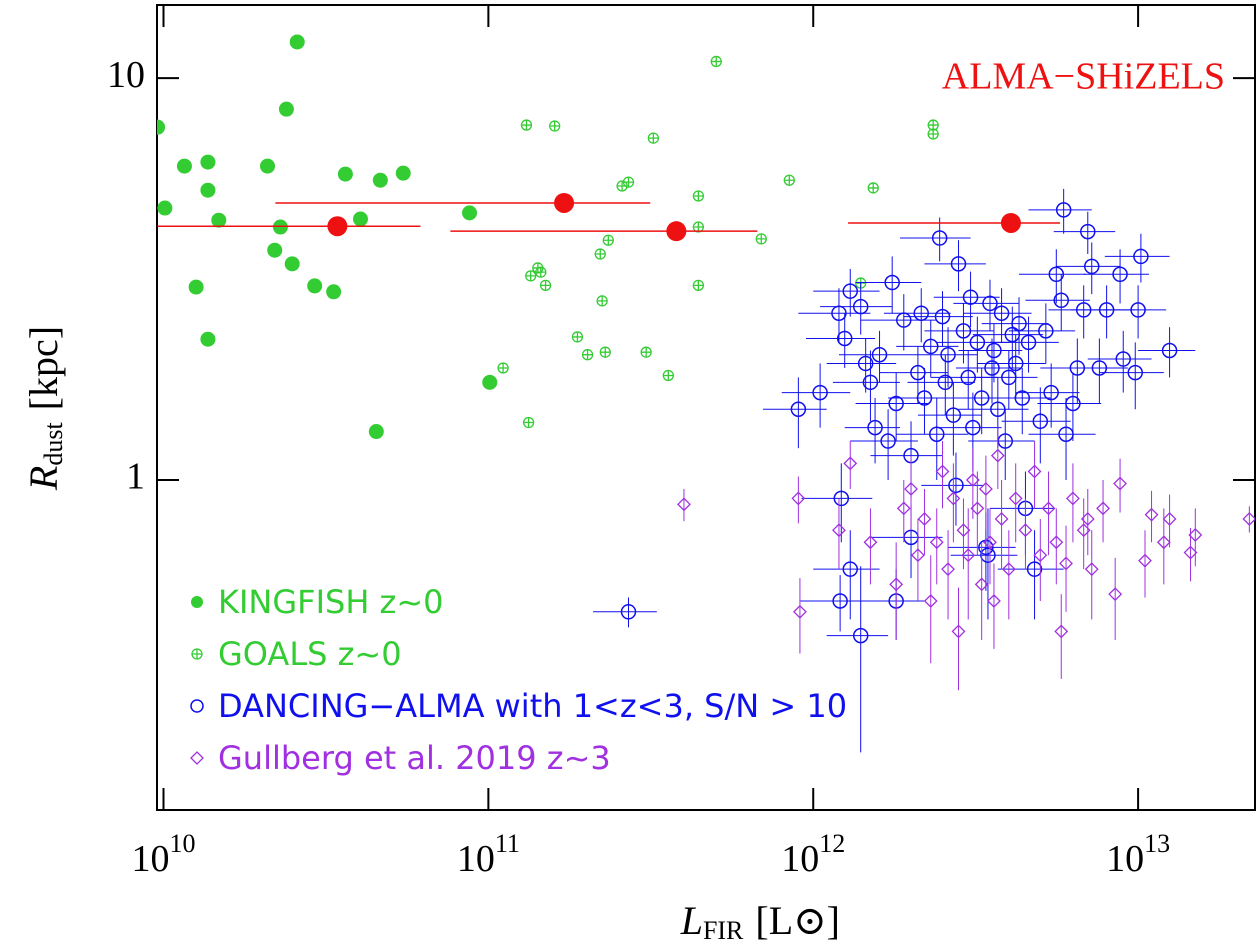  I want to click on x-tick-label: 1012, so click(813, 854).